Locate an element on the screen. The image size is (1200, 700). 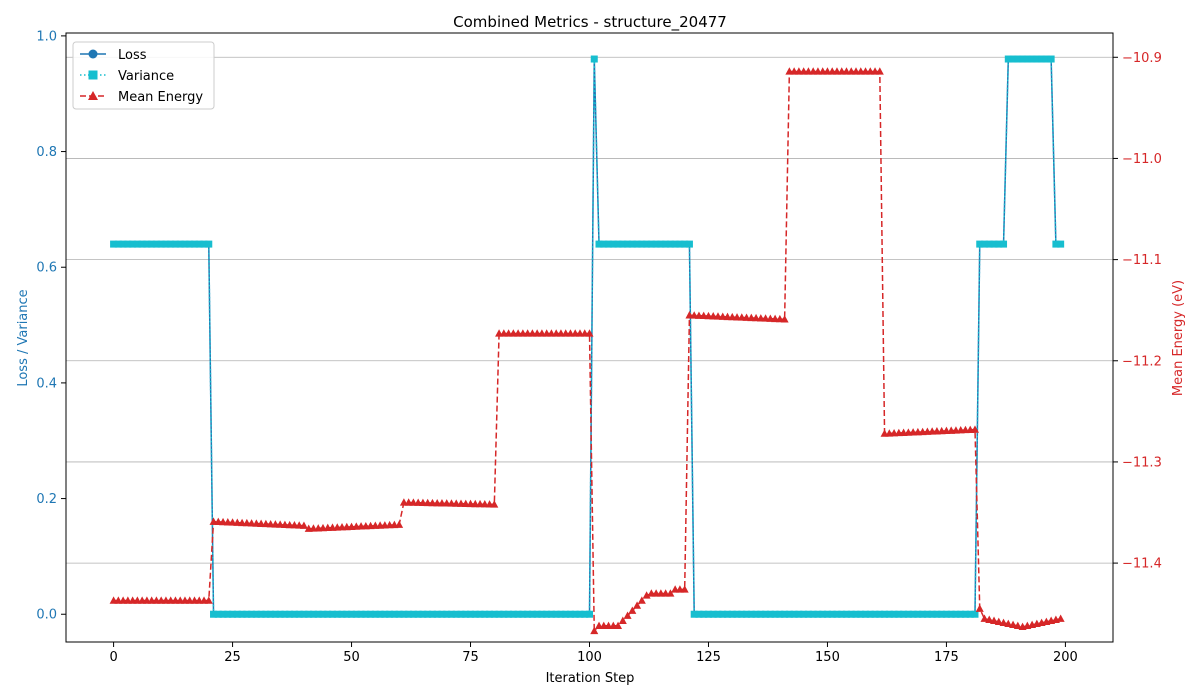
y-axis-label-left: Loss / Variance is located at coordinates (23, 337).